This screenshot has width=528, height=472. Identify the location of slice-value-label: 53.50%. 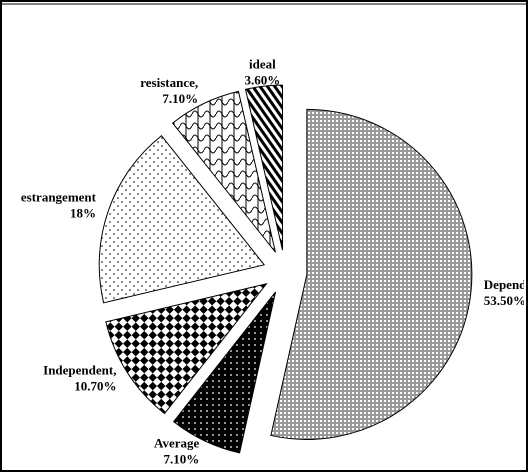
(505, 300).